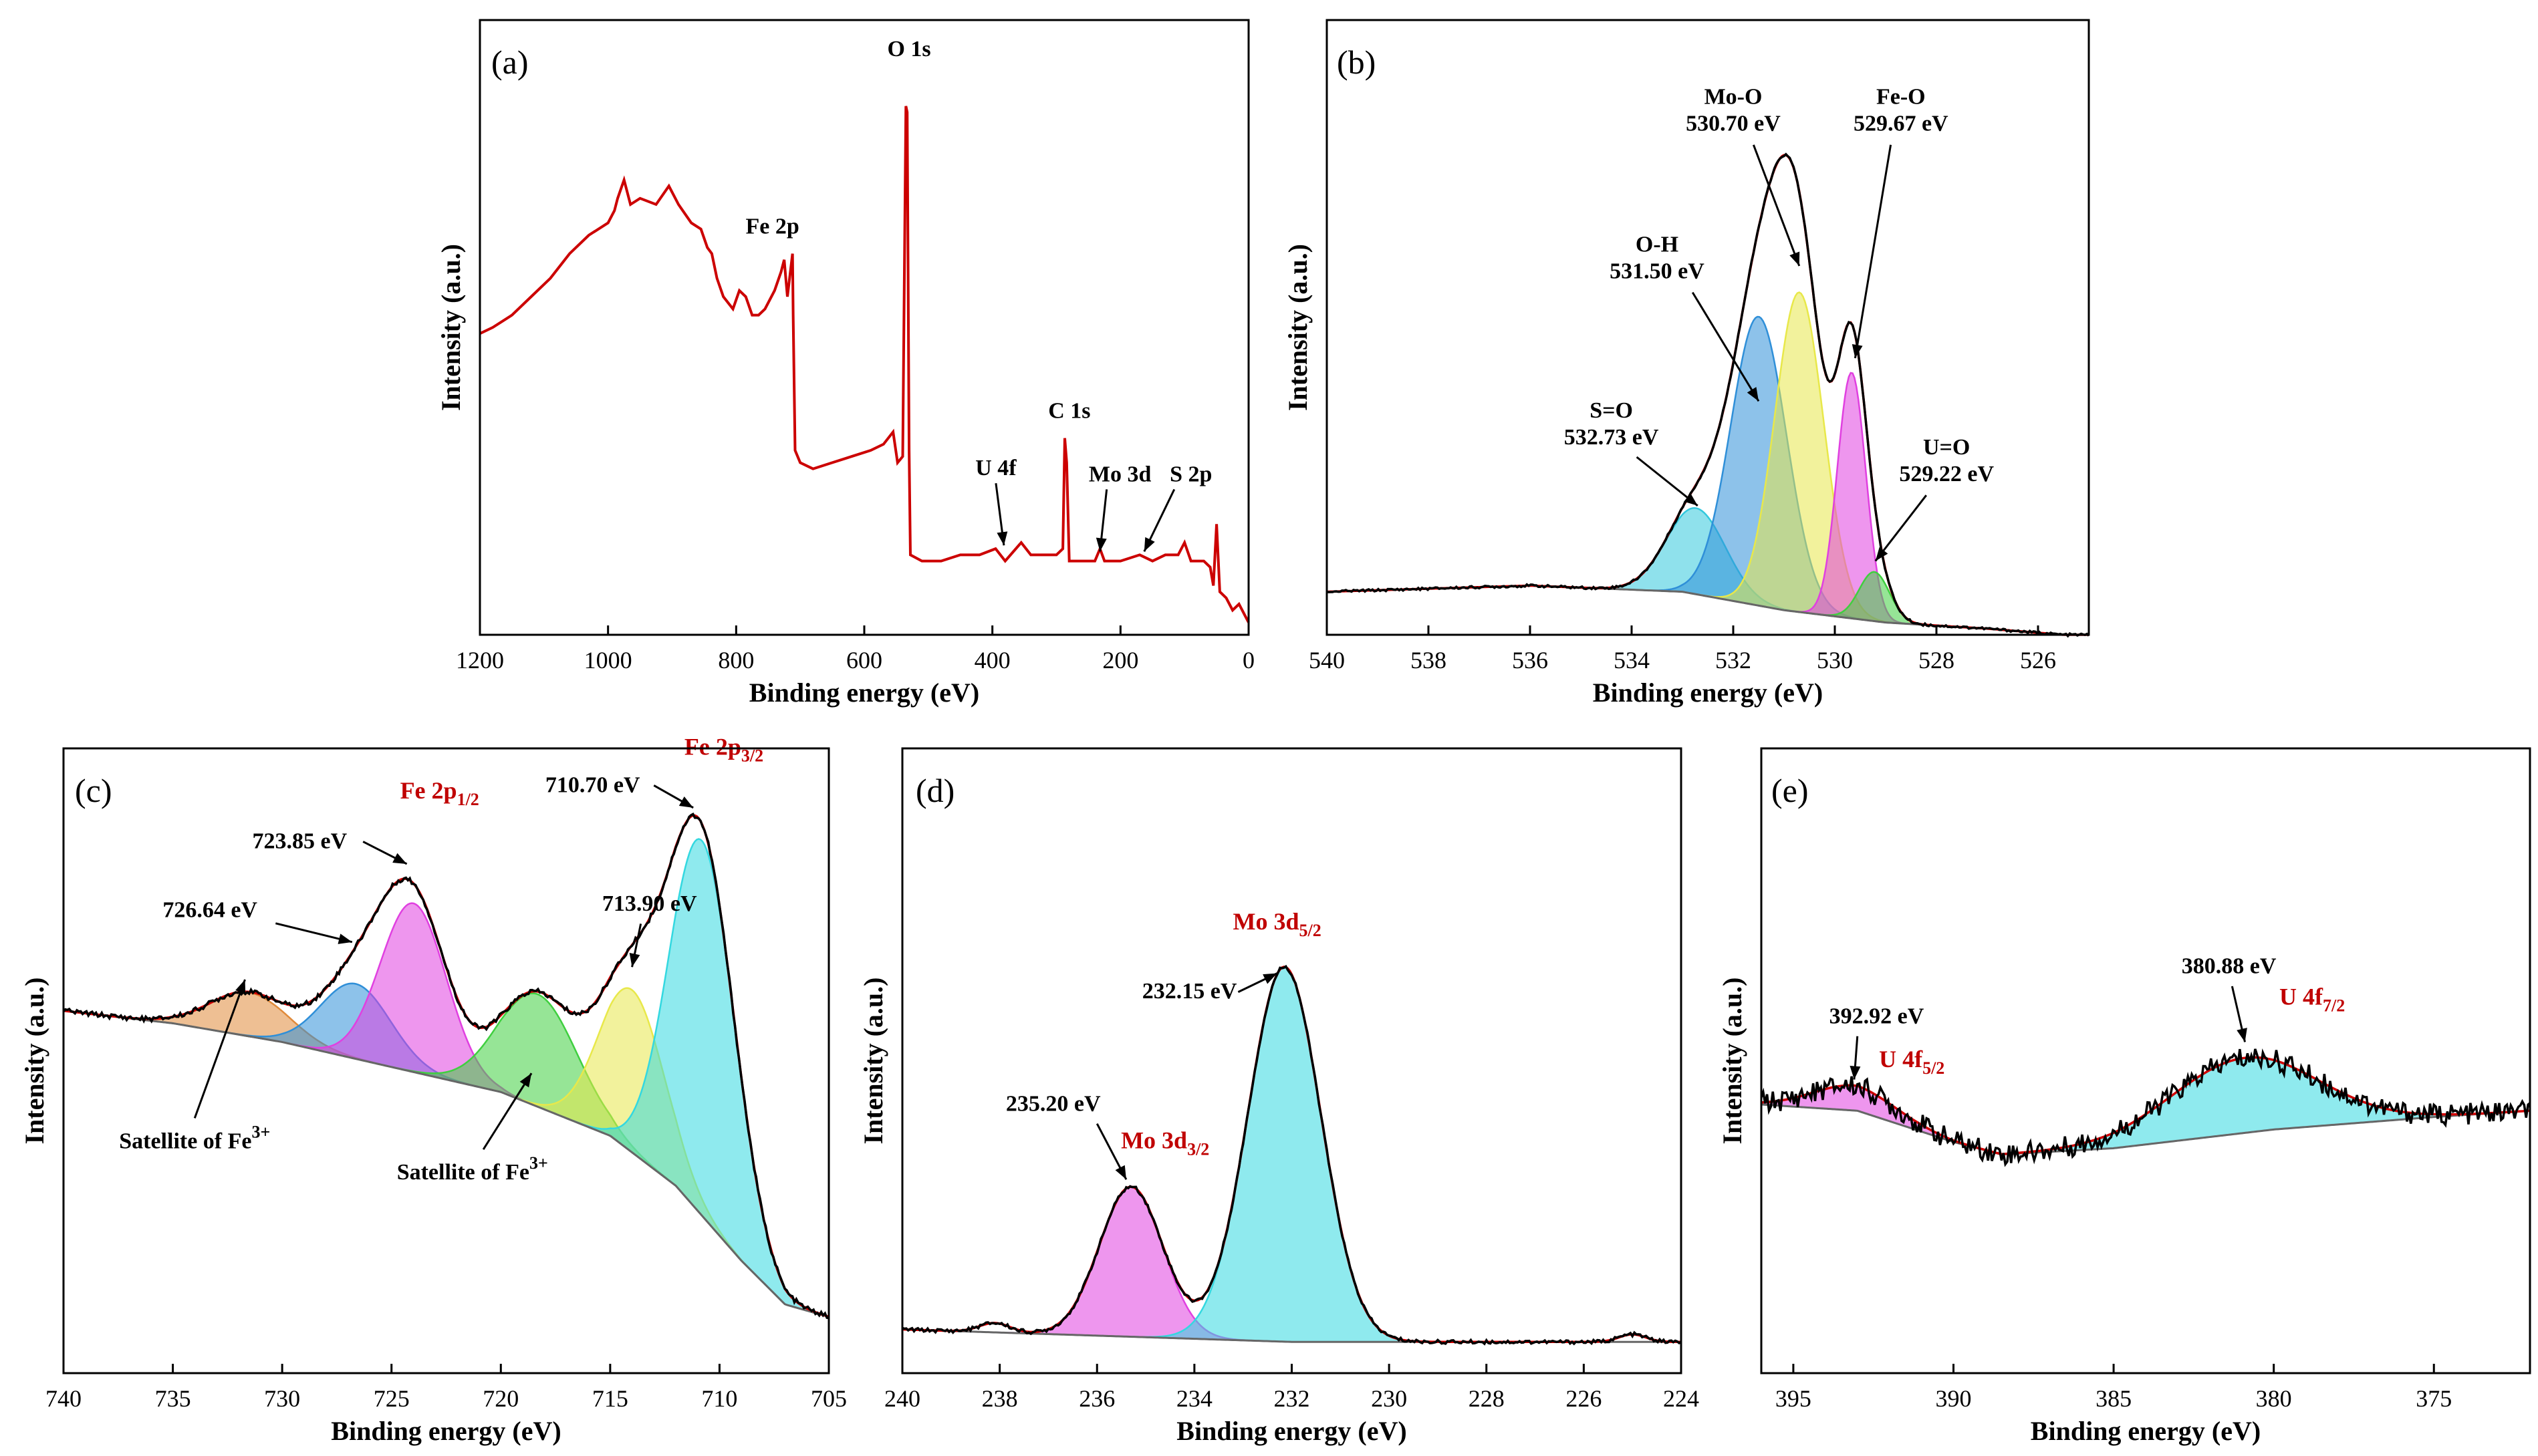 This screenshot has width=2538, height=1456. I want to click on x-tick-label-b-0: 540, so click(1327, 660).